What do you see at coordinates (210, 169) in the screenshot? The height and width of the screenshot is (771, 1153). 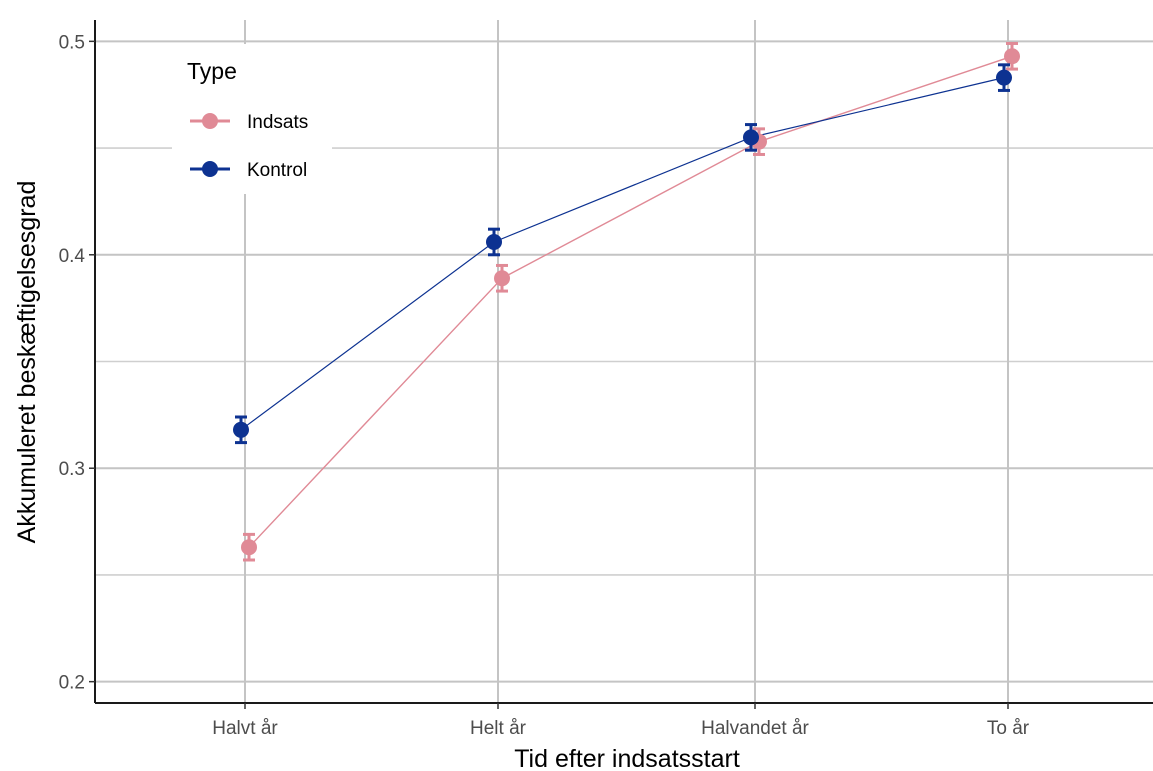 I see `legend-key-marker-kontrol` at bounding box center [210, 169].